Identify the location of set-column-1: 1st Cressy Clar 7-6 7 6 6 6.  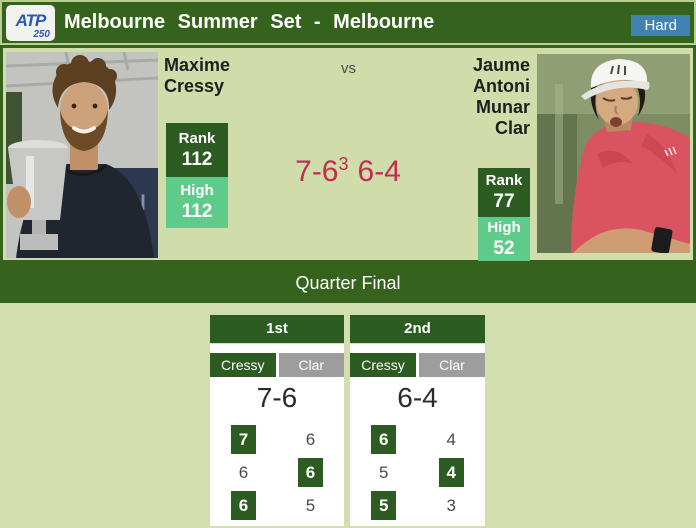
(277, 420).